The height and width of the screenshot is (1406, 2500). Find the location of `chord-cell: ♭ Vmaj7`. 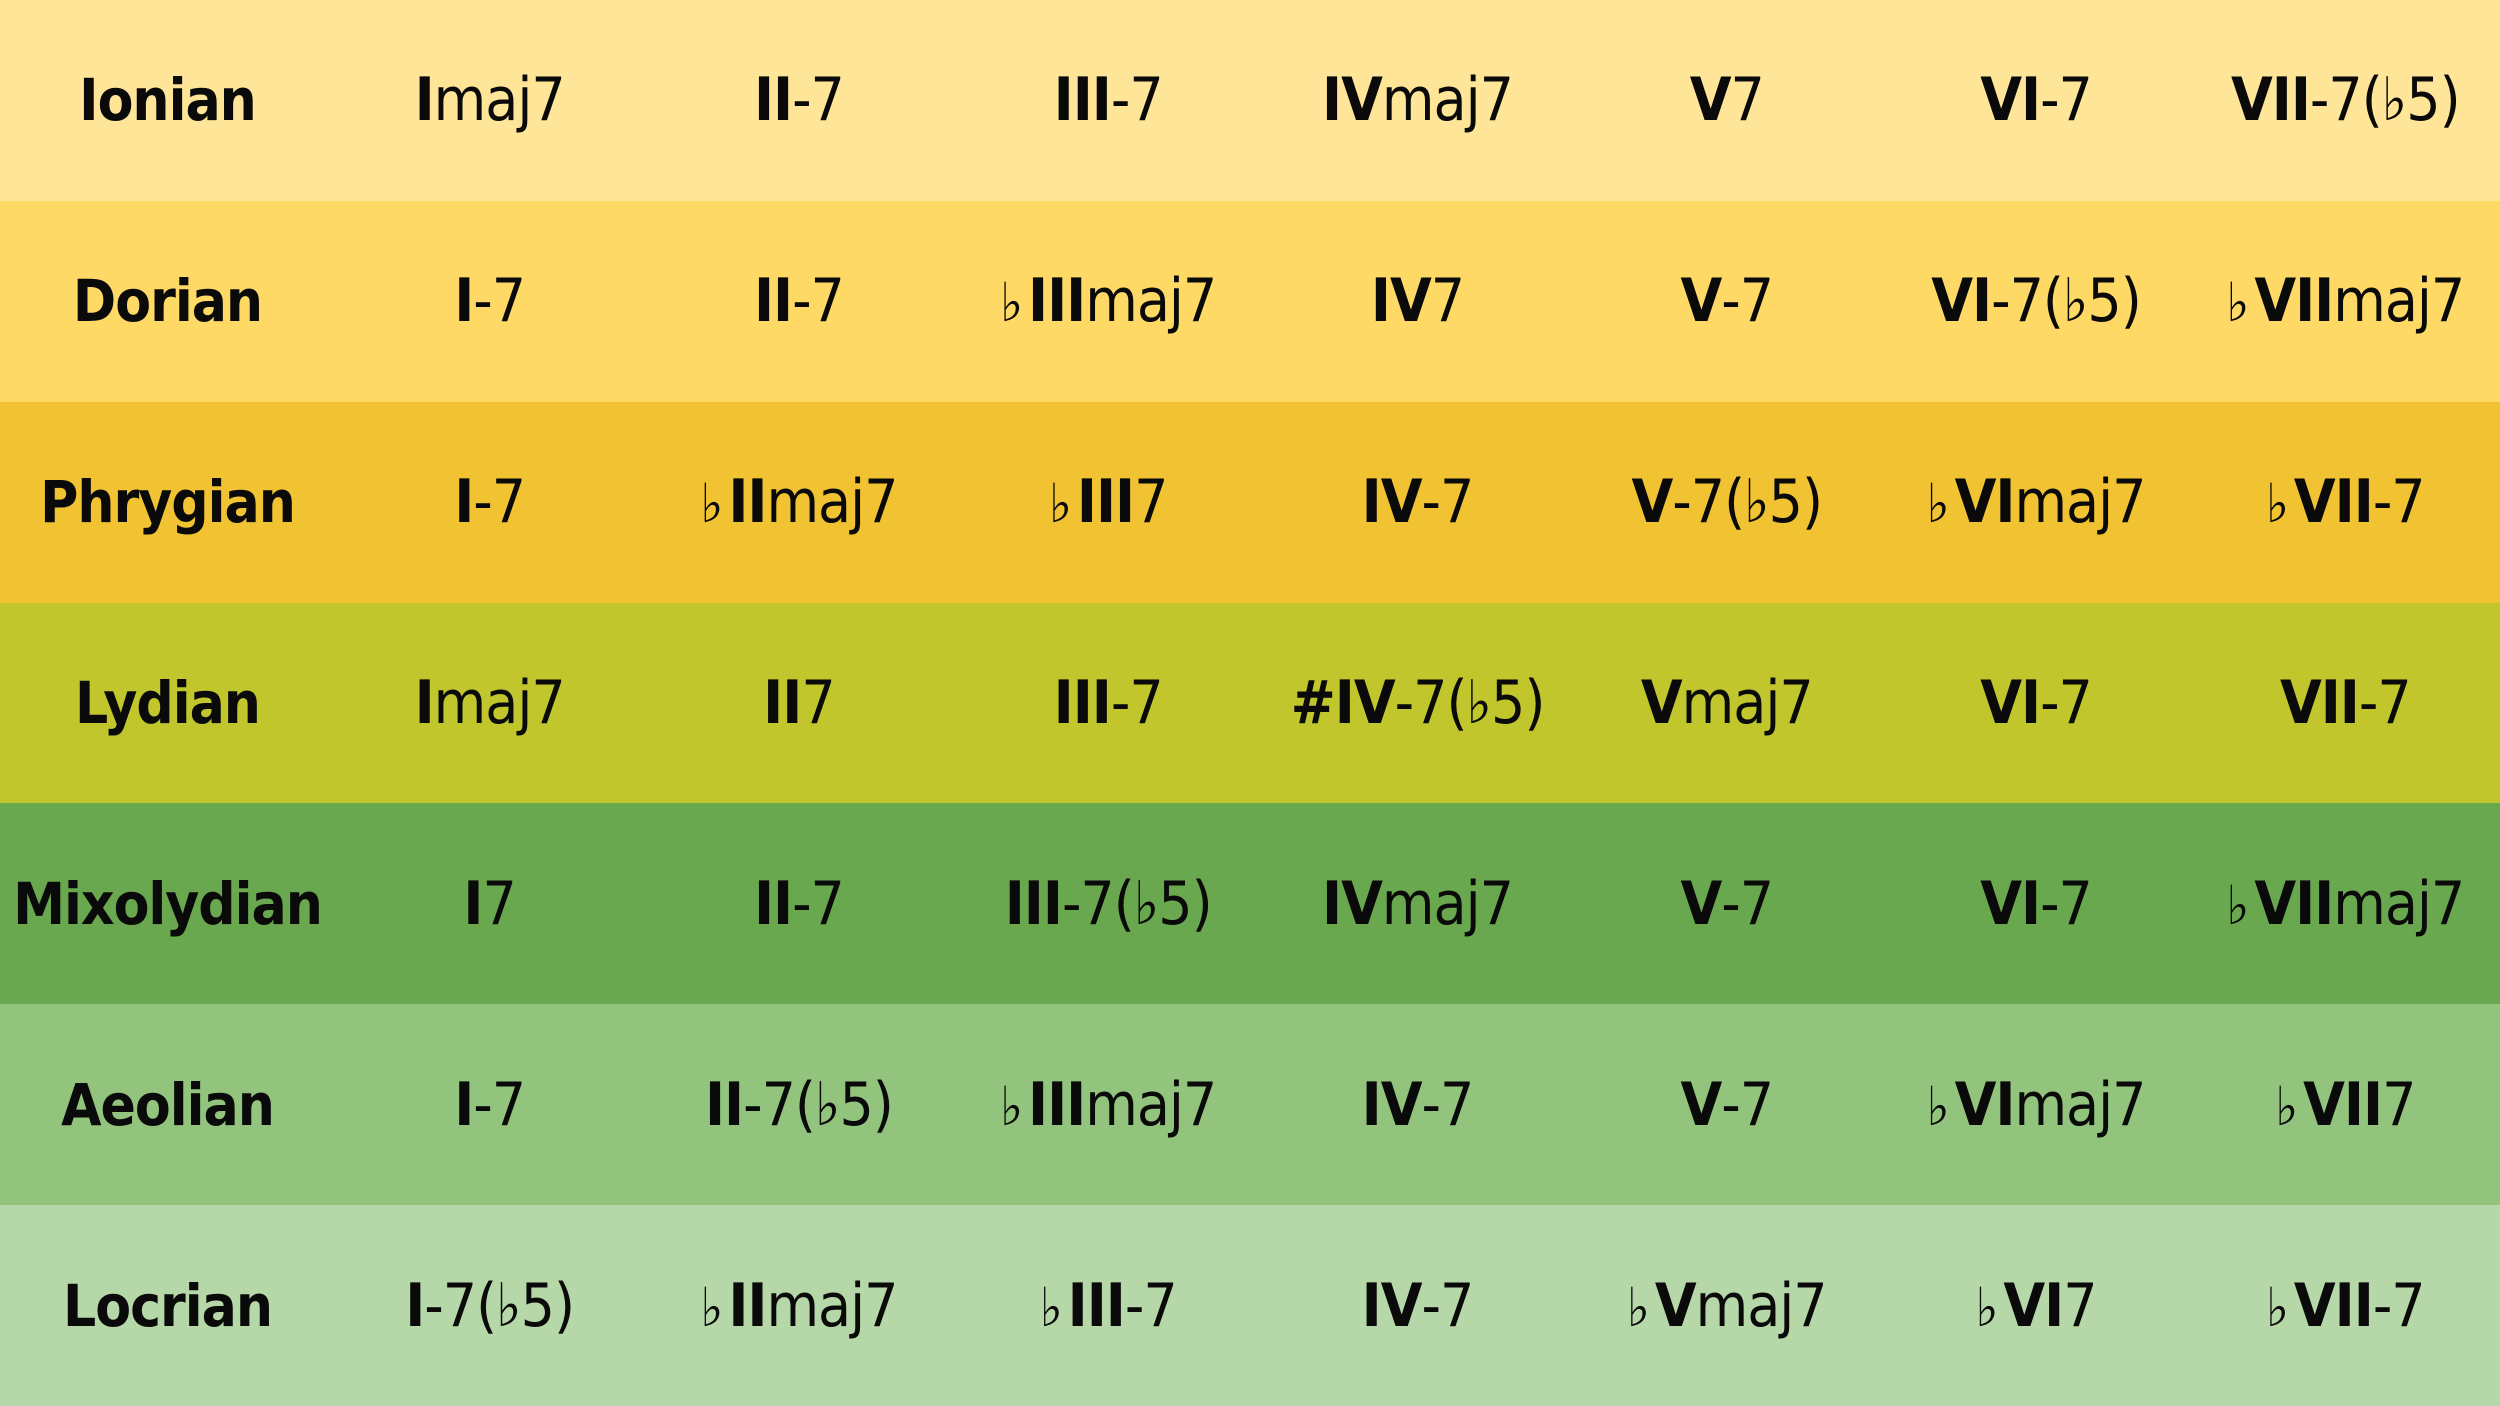

chord-cell: ♭ Vmaj7 is located at coordinates (1726, 1306).